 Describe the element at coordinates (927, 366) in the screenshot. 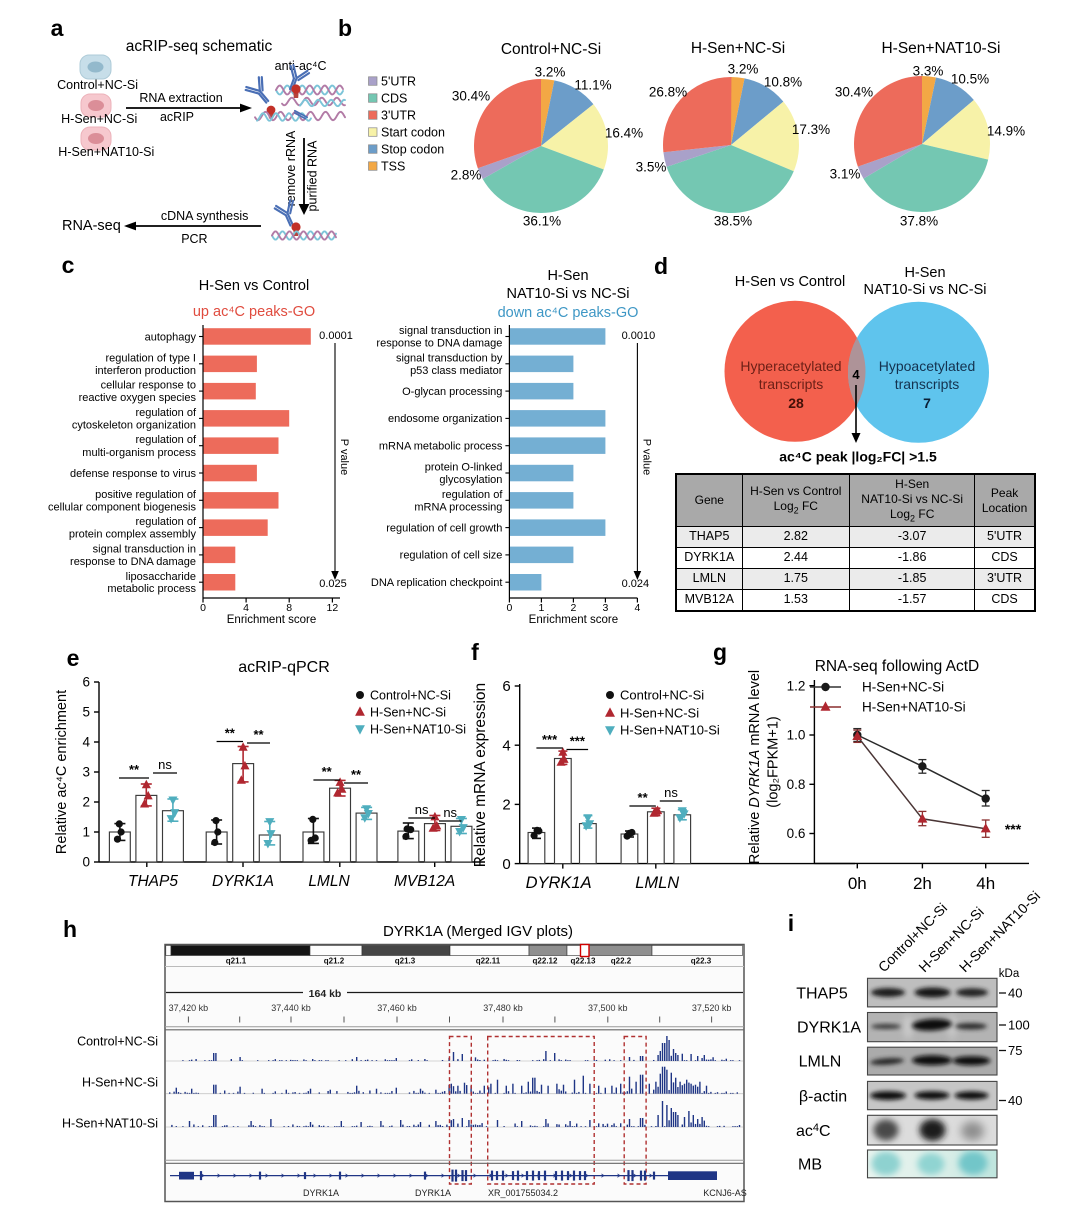

I see `svg-text: Hypoacetylated` at that location.